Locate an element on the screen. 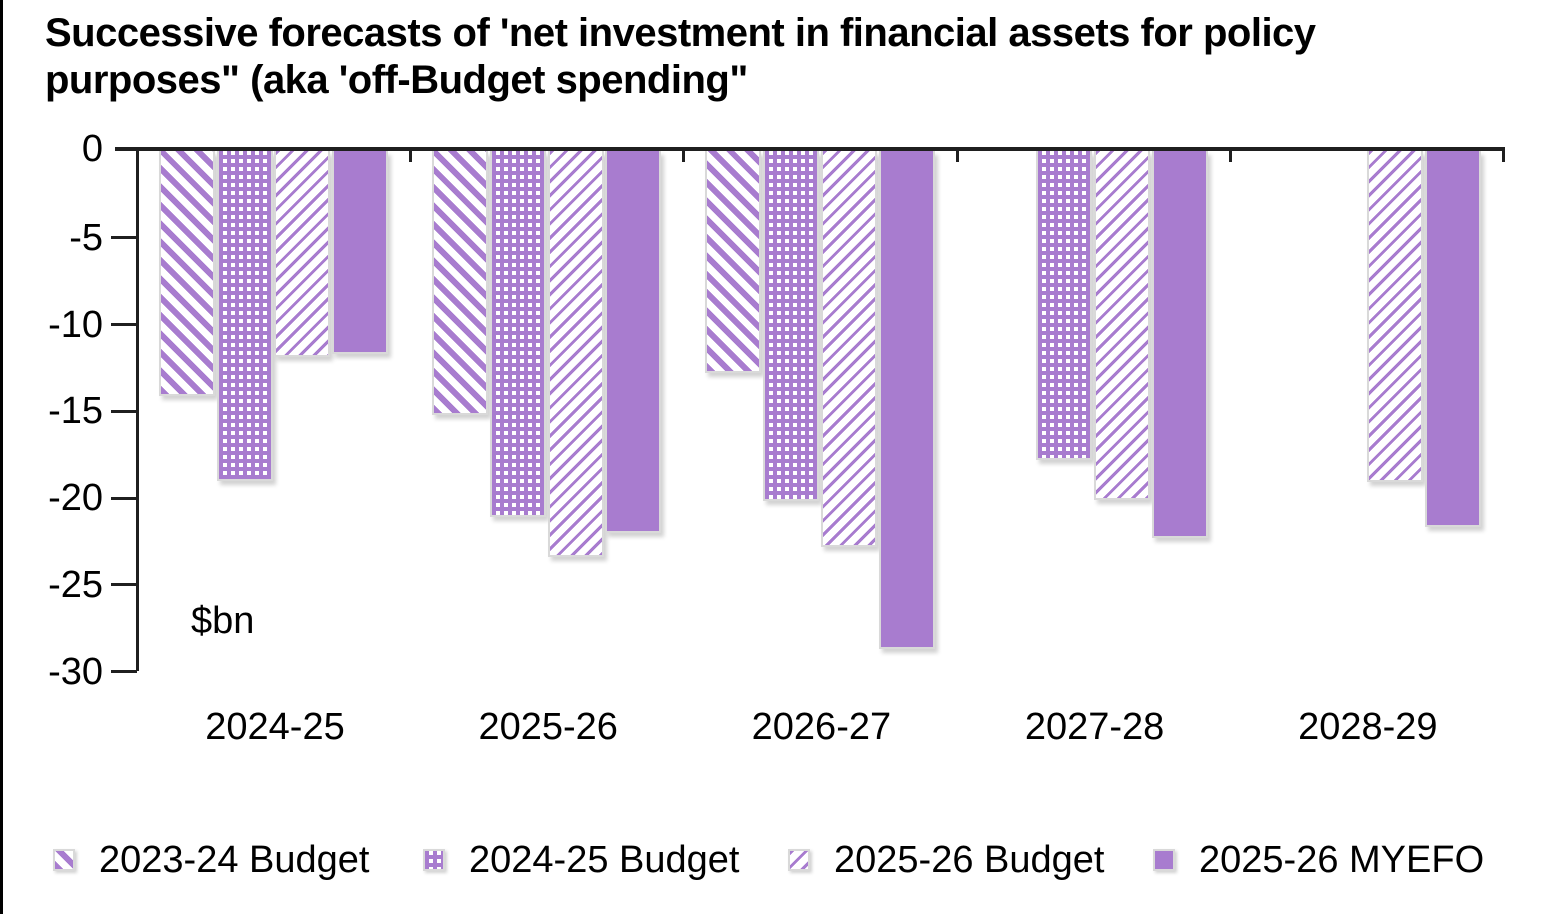 The width and height of the screenshot is (1544, 914). legend-item-2023-24-budget: 2023-24 Budget is located at coordinates (211, 860).